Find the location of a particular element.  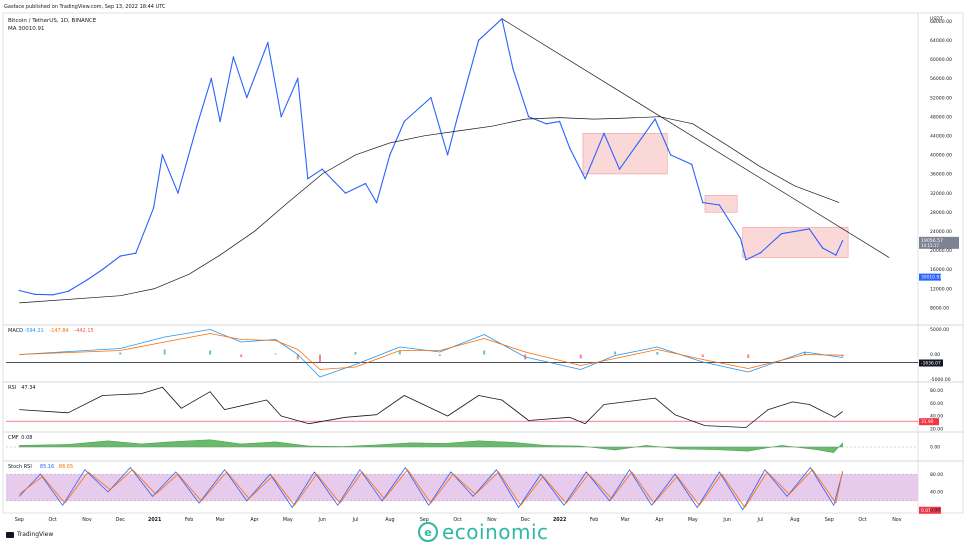

macd-level-badge is located at coordinates (931, 363).